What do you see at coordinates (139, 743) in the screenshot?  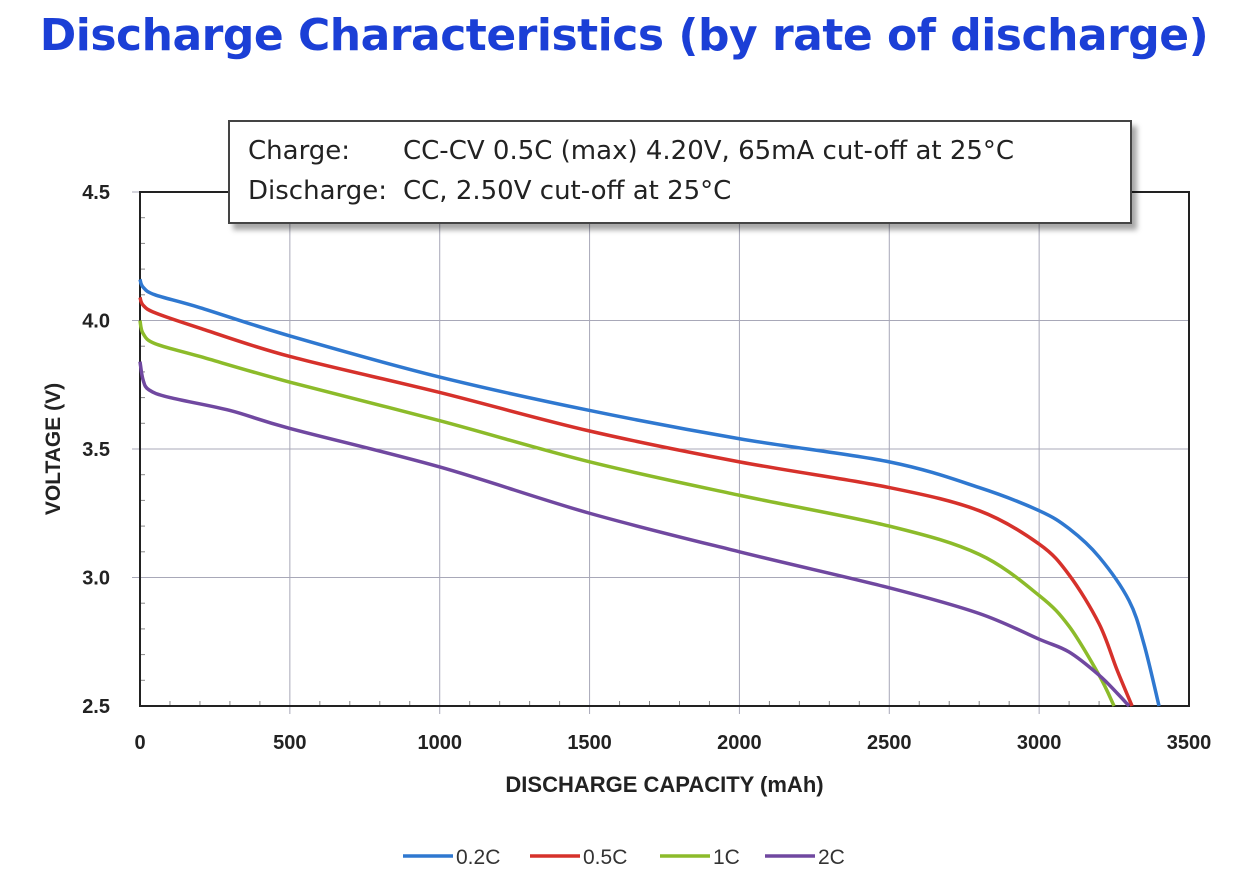 I see `x-tick-label: 0` at bounding box center [139, 743].